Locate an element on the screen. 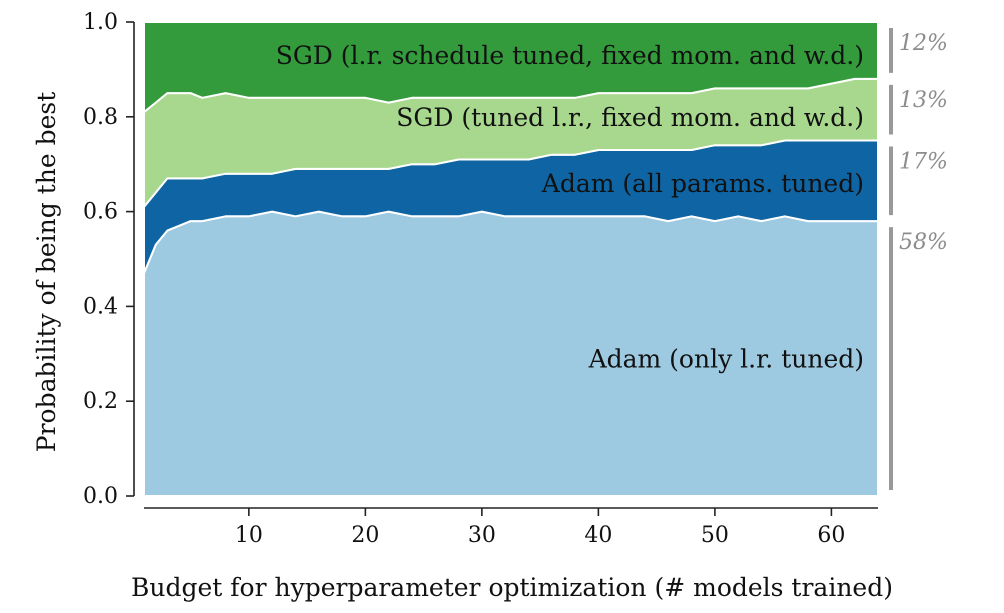 The image size is (1004, 613). y-tick-label: 1.0 is located at coordinates (100, 22).